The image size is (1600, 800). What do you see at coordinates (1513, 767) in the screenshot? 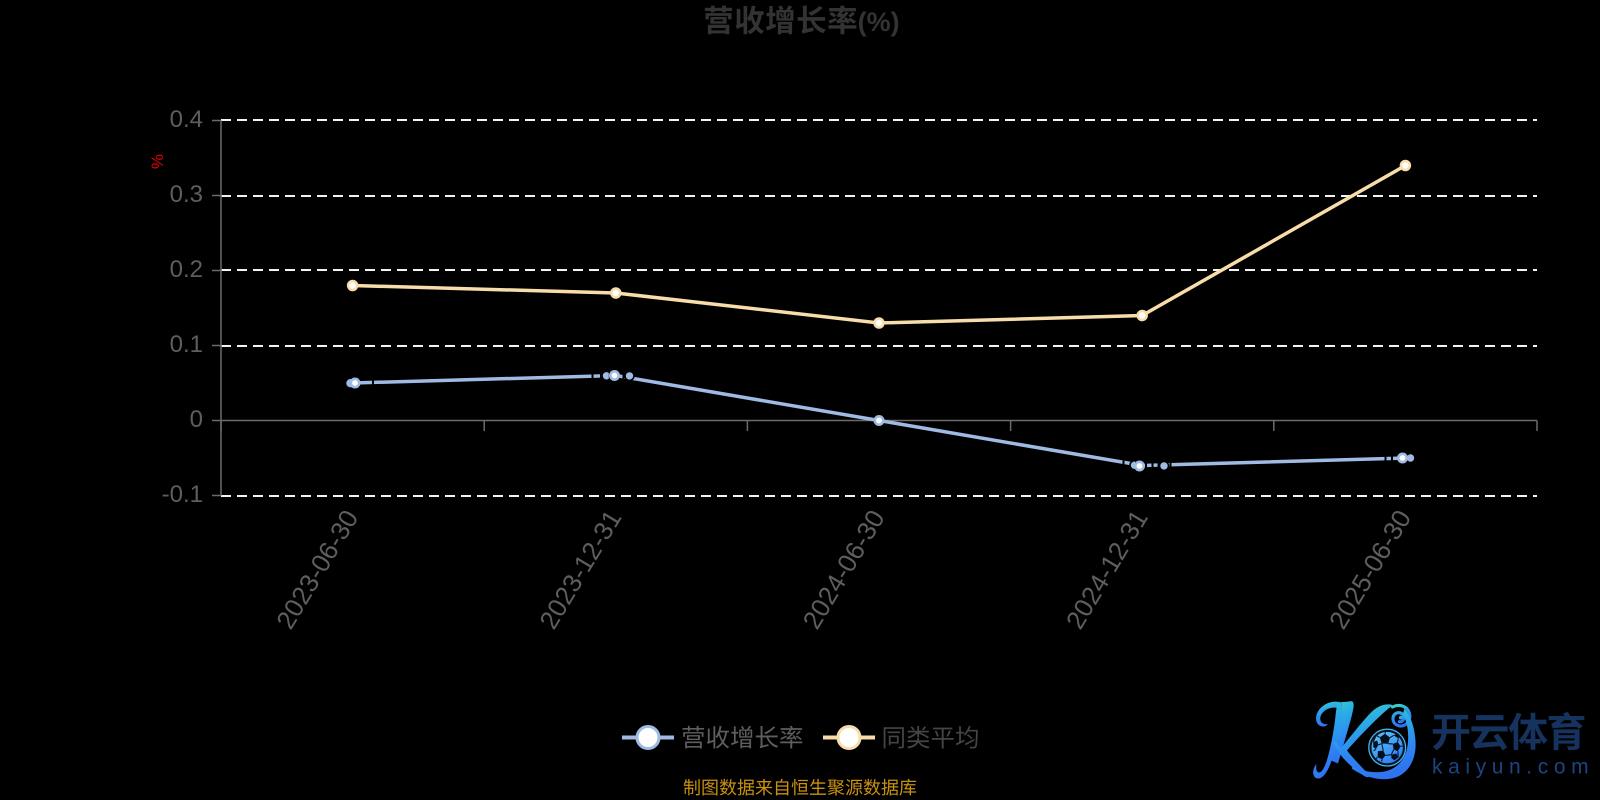
I see `svg-text: kaiyun.com` at bounding box center [1513, 767].